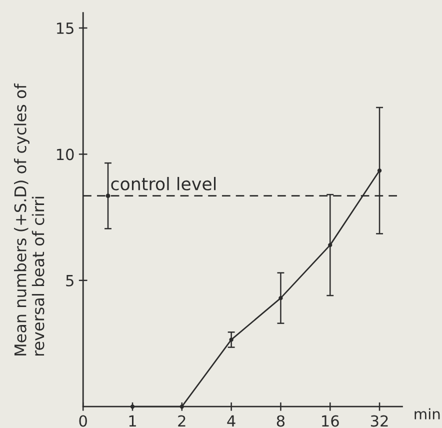  I want to click on x-tick-label: 2, so click(182, 421).